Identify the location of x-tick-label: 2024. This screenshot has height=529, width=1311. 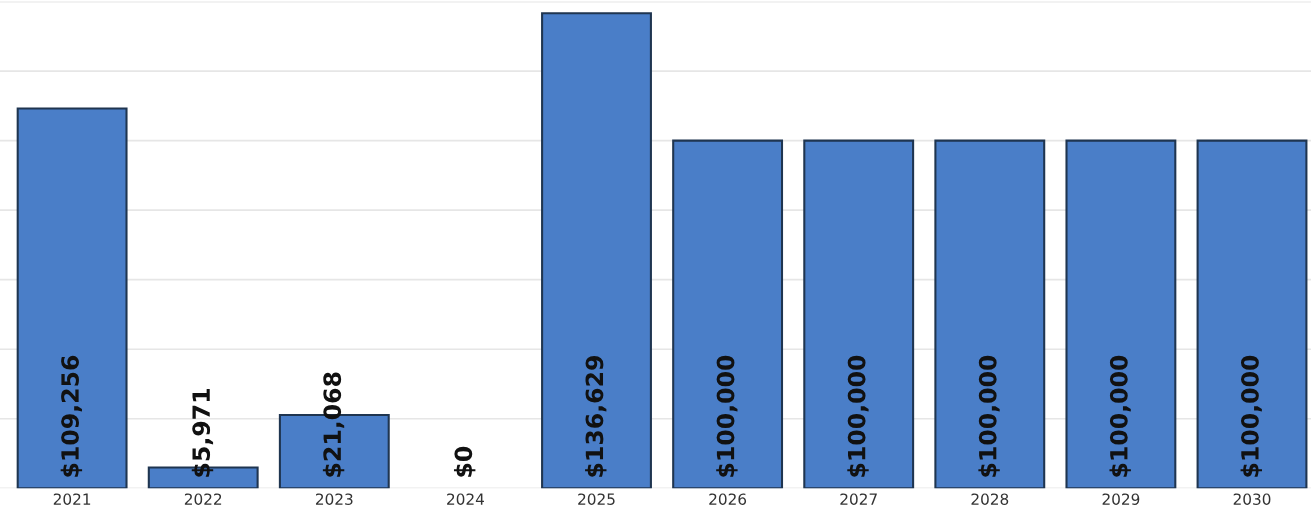
(465, 499).